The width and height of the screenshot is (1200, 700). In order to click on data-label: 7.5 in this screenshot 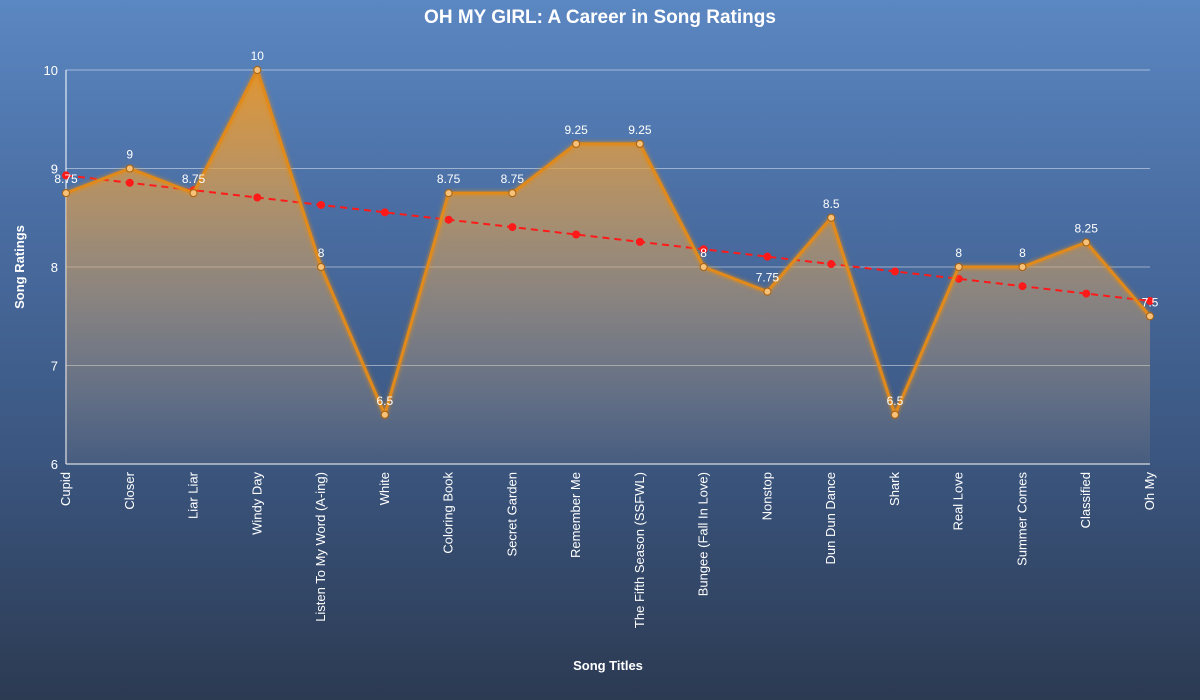, I will do `click(1150, 302)`.